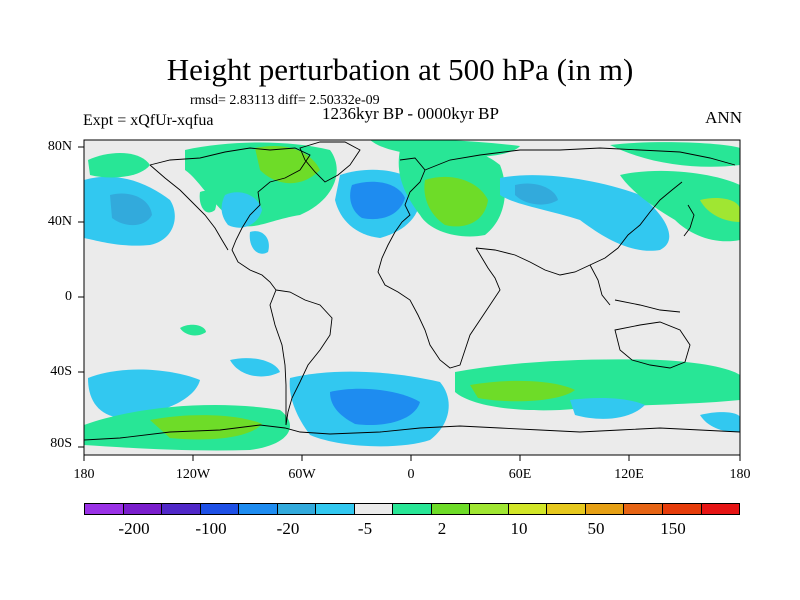 Image resolution: width=800 pixels, height=600 pixels. What do you see at coordinates (134, 528) in the screenshot?
I see `colorbar-label: -200` at bounding box center [134, 528].